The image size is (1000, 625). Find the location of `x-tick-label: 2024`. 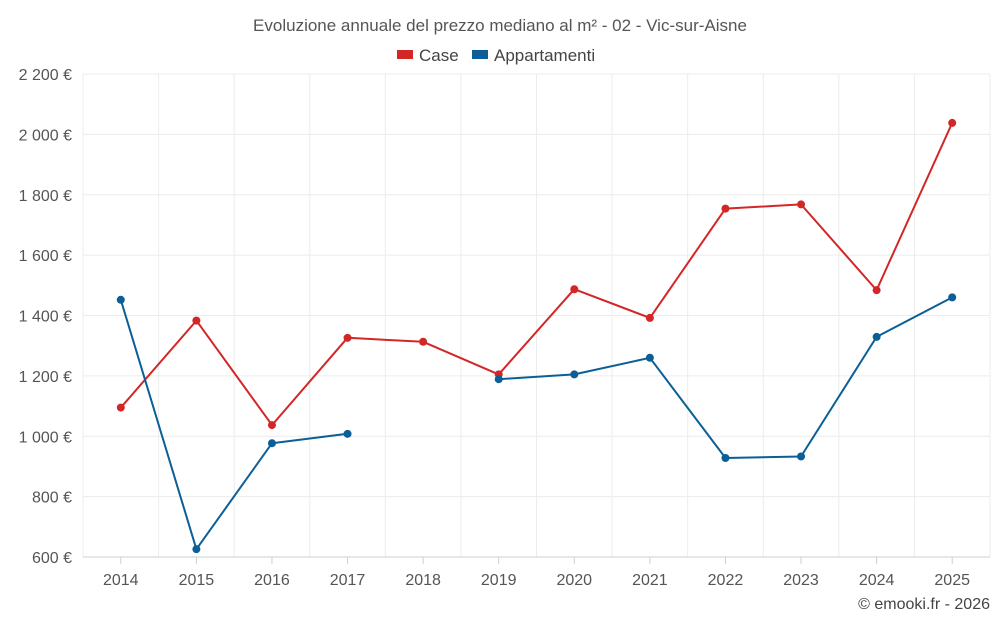

x-tick-label: 2024 is located at coordinates (877, 580).